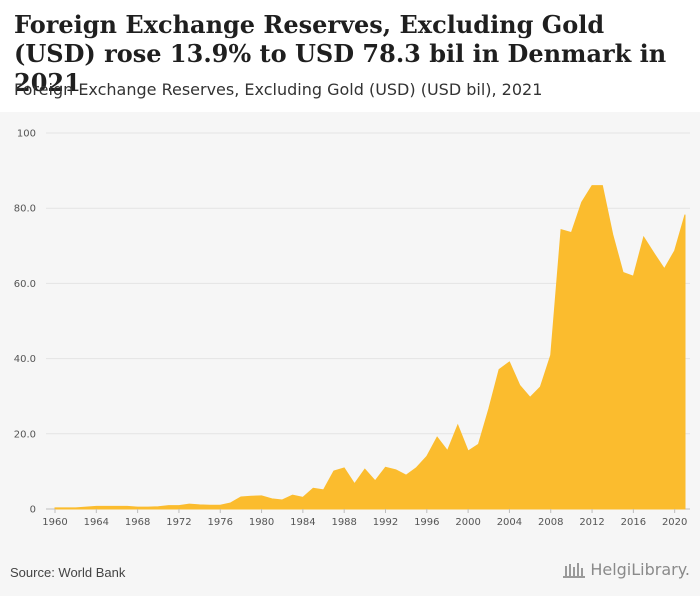  Describe the element at coordinates (302, 522) in the screenshot. I see `x-tick-label: 1984` at that location.